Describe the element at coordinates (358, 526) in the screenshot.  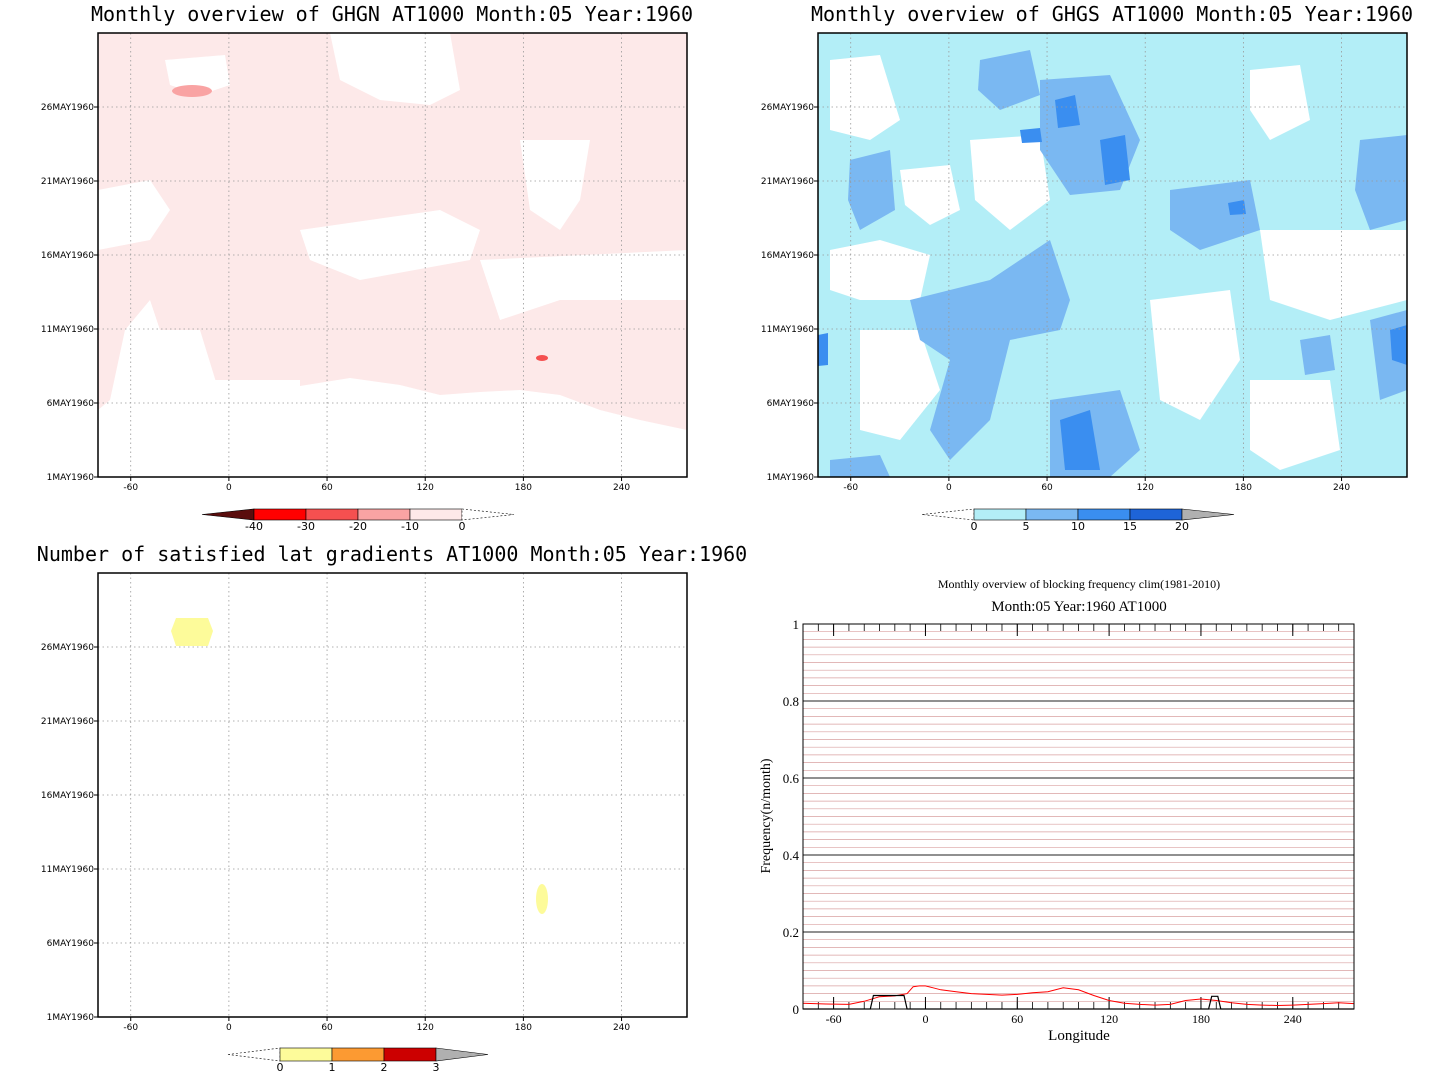
I see `colorbar-label: -20` at that location.